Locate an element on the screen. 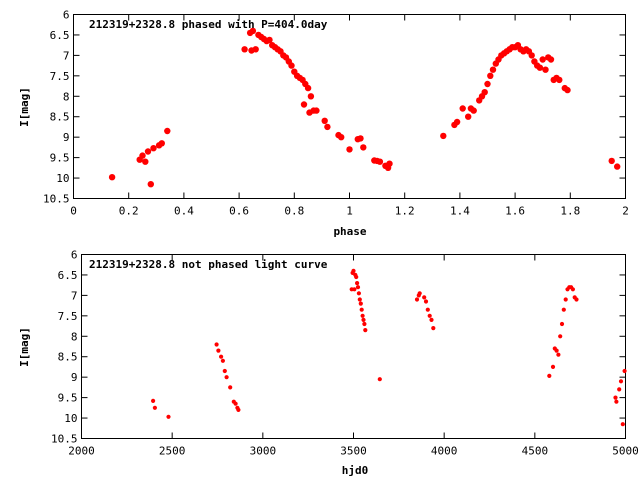 The image size is (640, 480). unphased-y-tick-label: 9.5 is located at coordinates (68, 398).